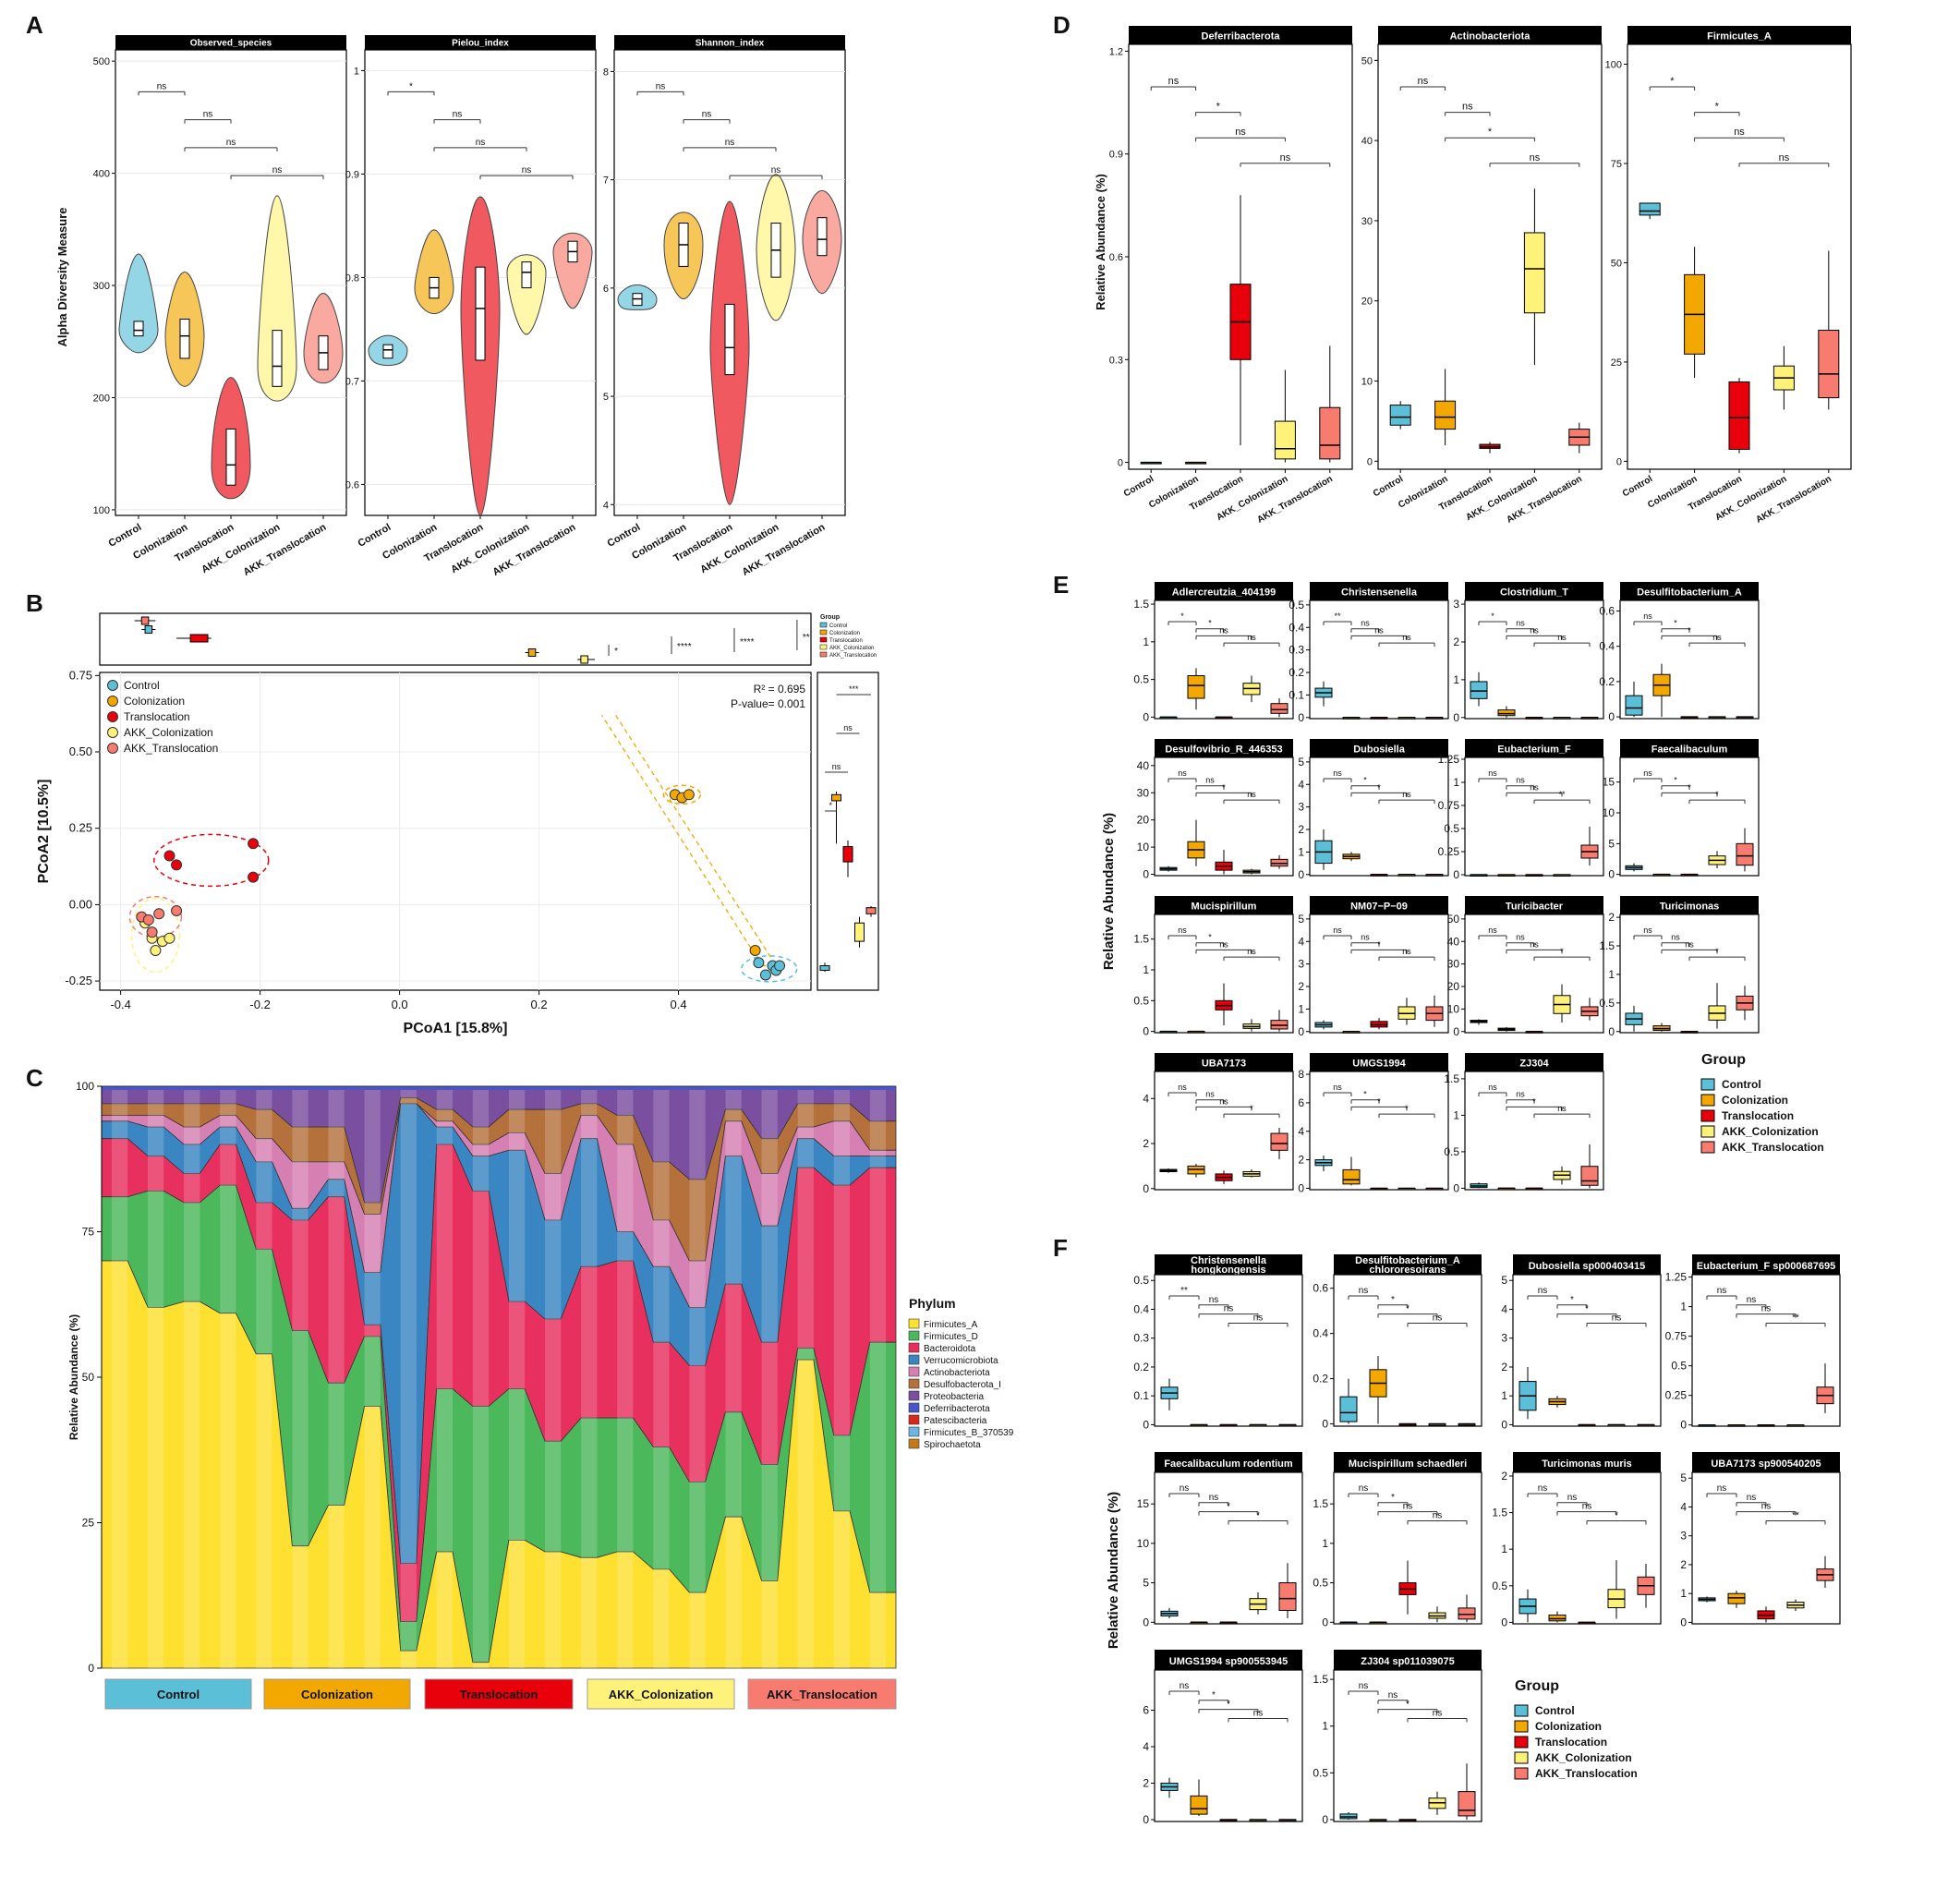 This screenshot has height=1888, width=1960. What do you see at coordinates (1555, 1710) in the screenshot?
I see `legend-label-f: Control` at bounding box center [1555, 1710].